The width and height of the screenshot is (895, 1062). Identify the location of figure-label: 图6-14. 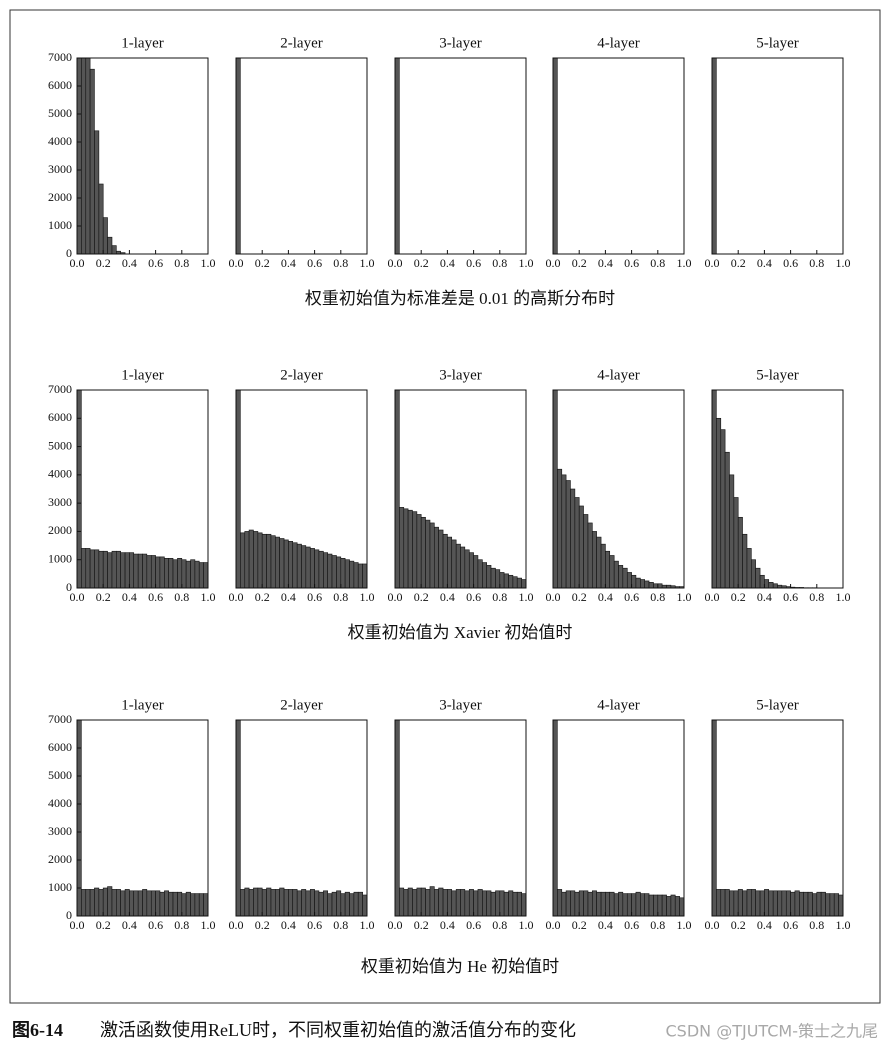
(37, 1030).